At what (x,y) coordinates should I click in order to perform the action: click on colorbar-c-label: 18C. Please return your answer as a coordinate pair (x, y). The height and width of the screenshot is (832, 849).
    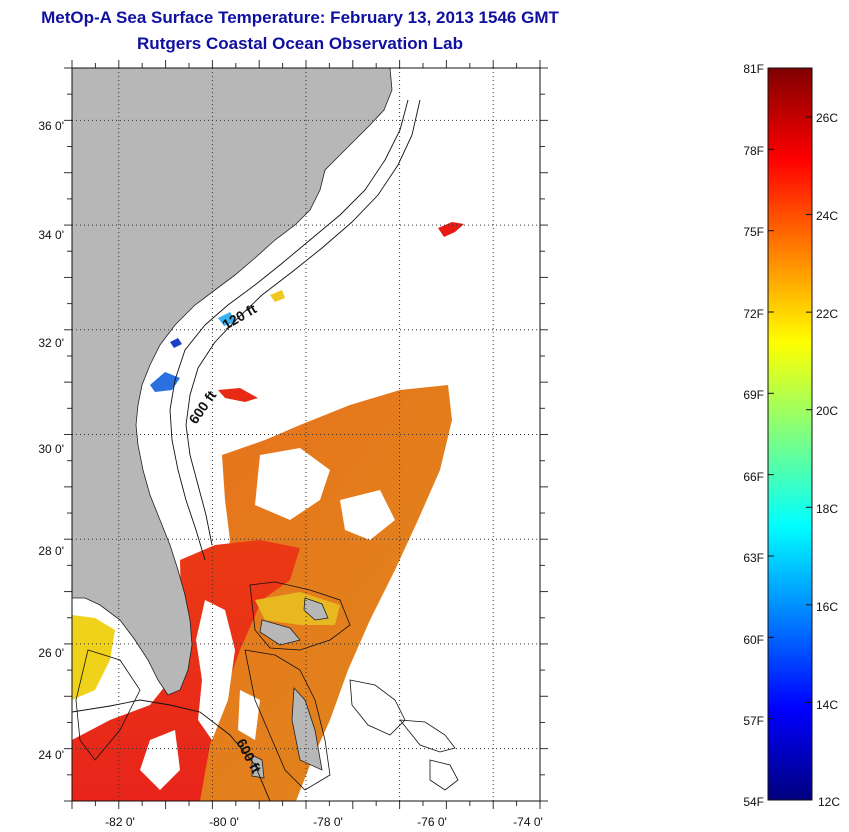
    Looking at the image, I should click on (827, 509).